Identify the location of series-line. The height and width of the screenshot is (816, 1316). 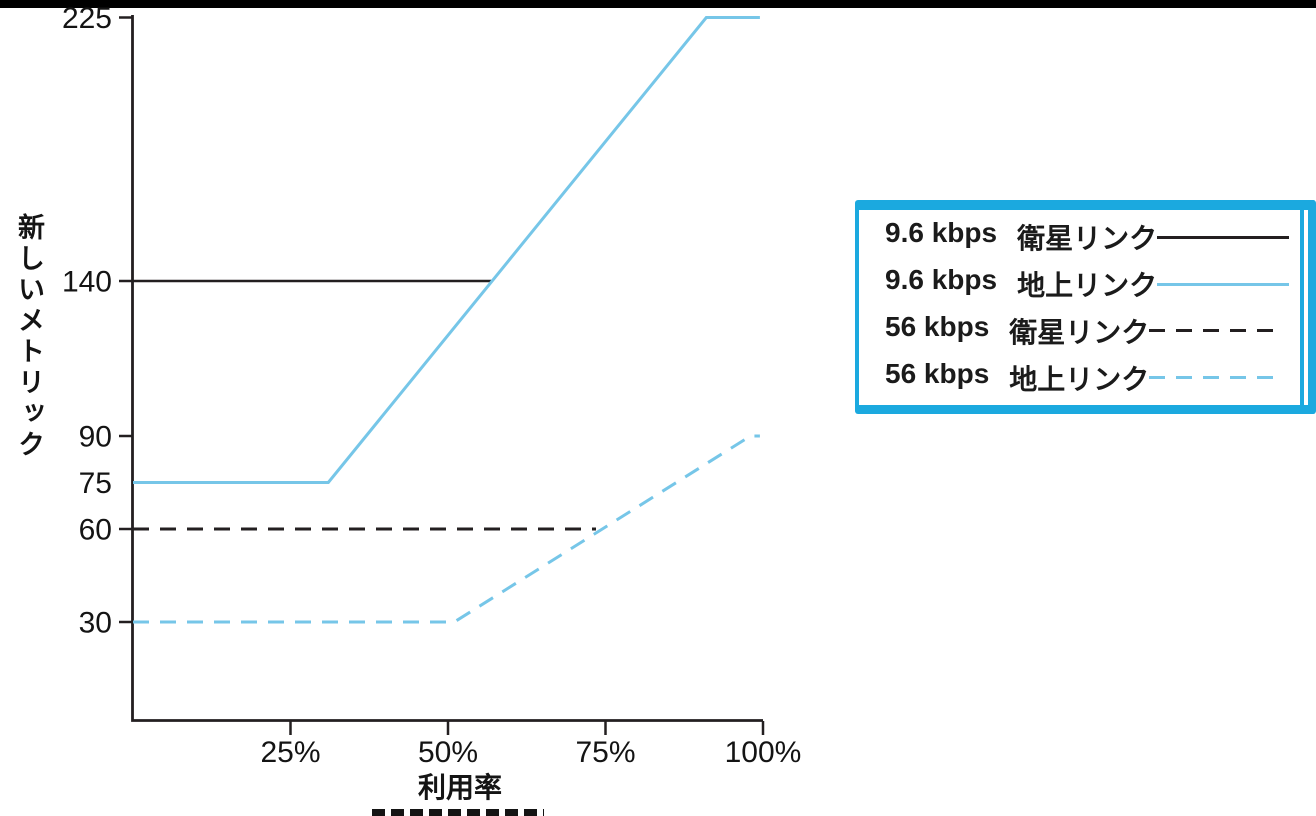
(446, 529).